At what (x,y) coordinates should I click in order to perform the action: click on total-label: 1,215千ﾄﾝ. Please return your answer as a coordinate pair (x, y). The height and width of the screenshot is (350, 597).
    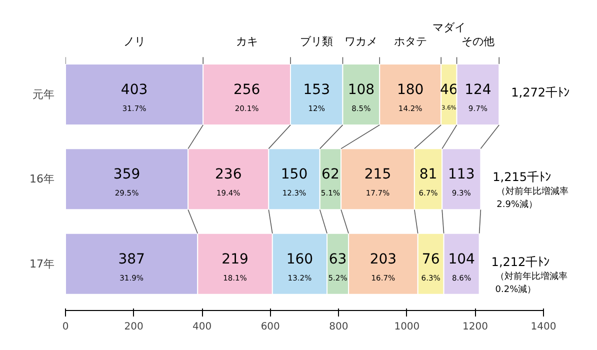
    Looking at the image, I should click on (522, 177).